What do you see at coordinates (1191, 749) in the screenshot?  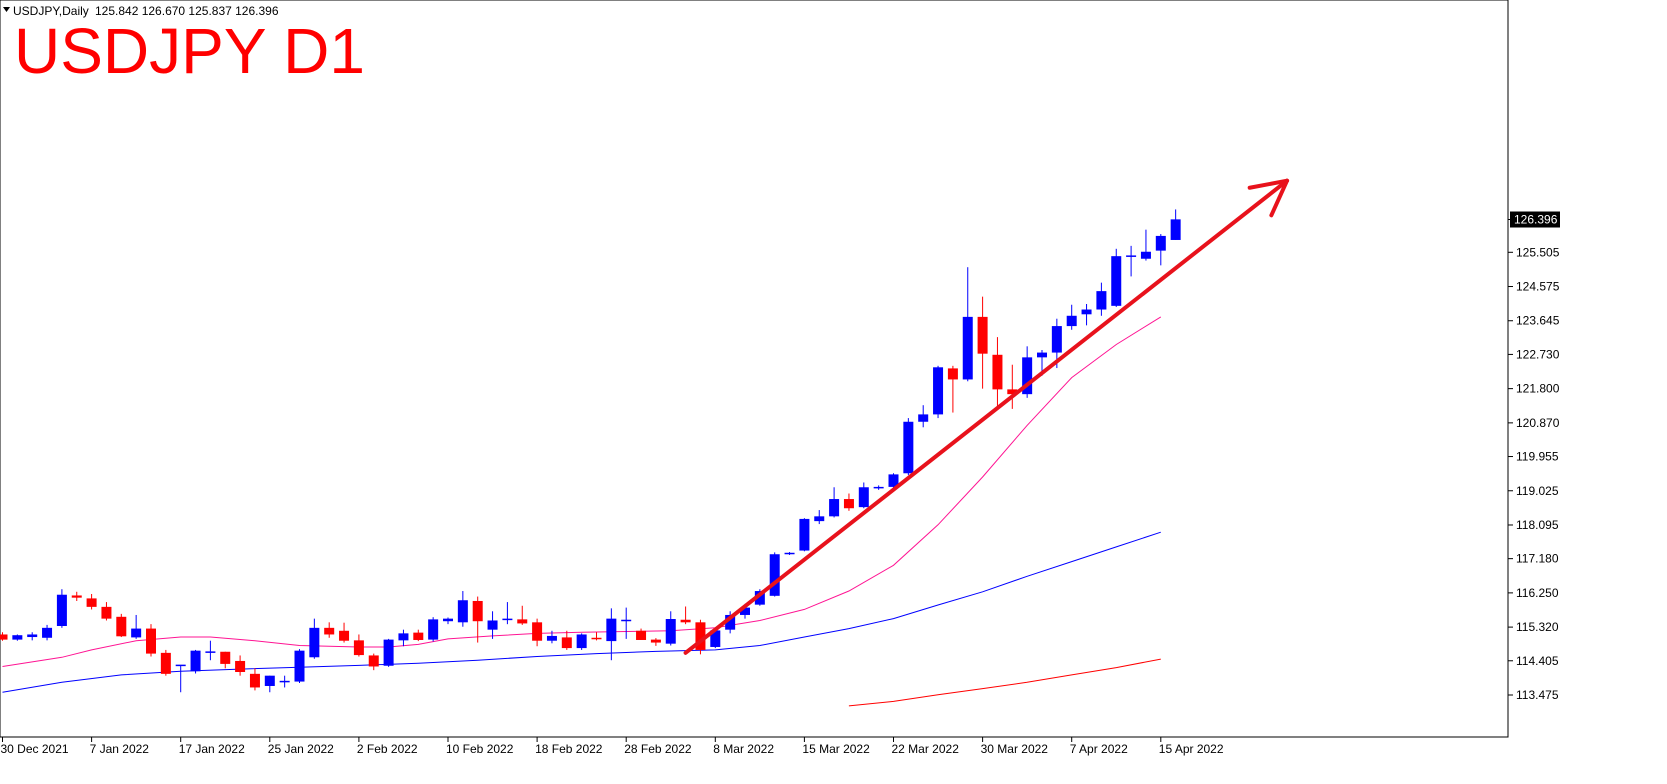 I see `time-tick-label: 15 Apr 2022` at bounding box center [1191, 749].